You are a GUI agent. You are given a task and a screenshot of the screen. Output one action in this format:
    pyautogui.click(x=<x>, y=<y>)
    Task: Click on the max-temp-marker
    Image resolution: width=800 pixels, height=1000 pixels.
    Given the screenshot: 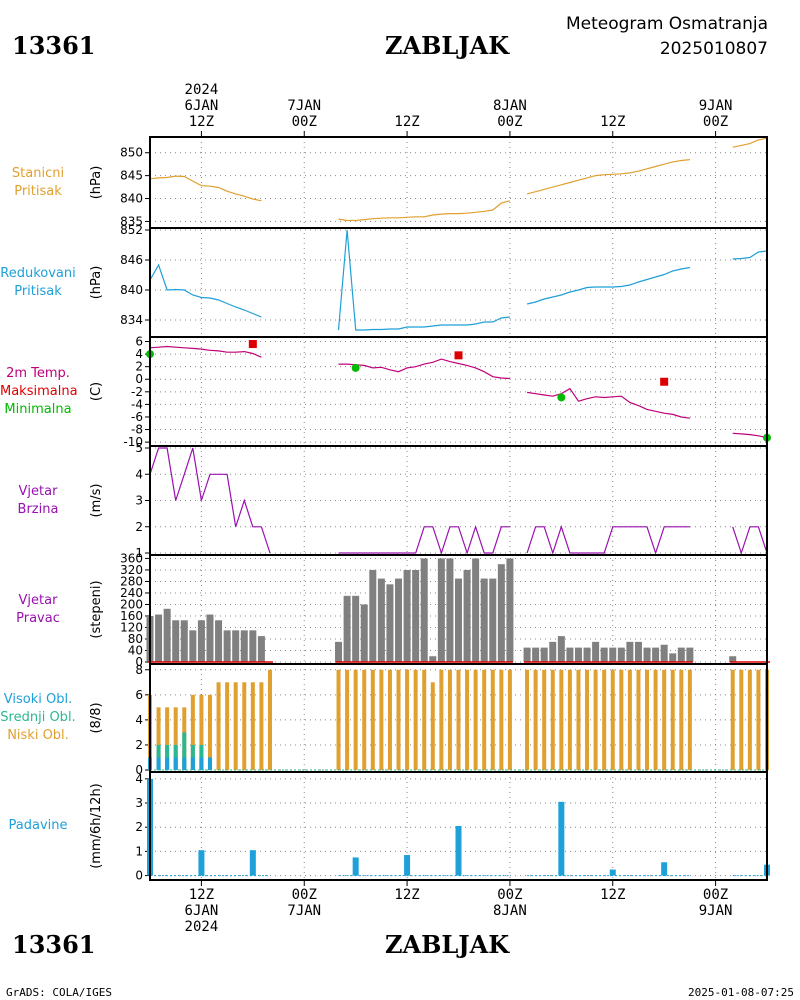 What is the action you would take?
    pyautogui.click(x=664, y=381)
    